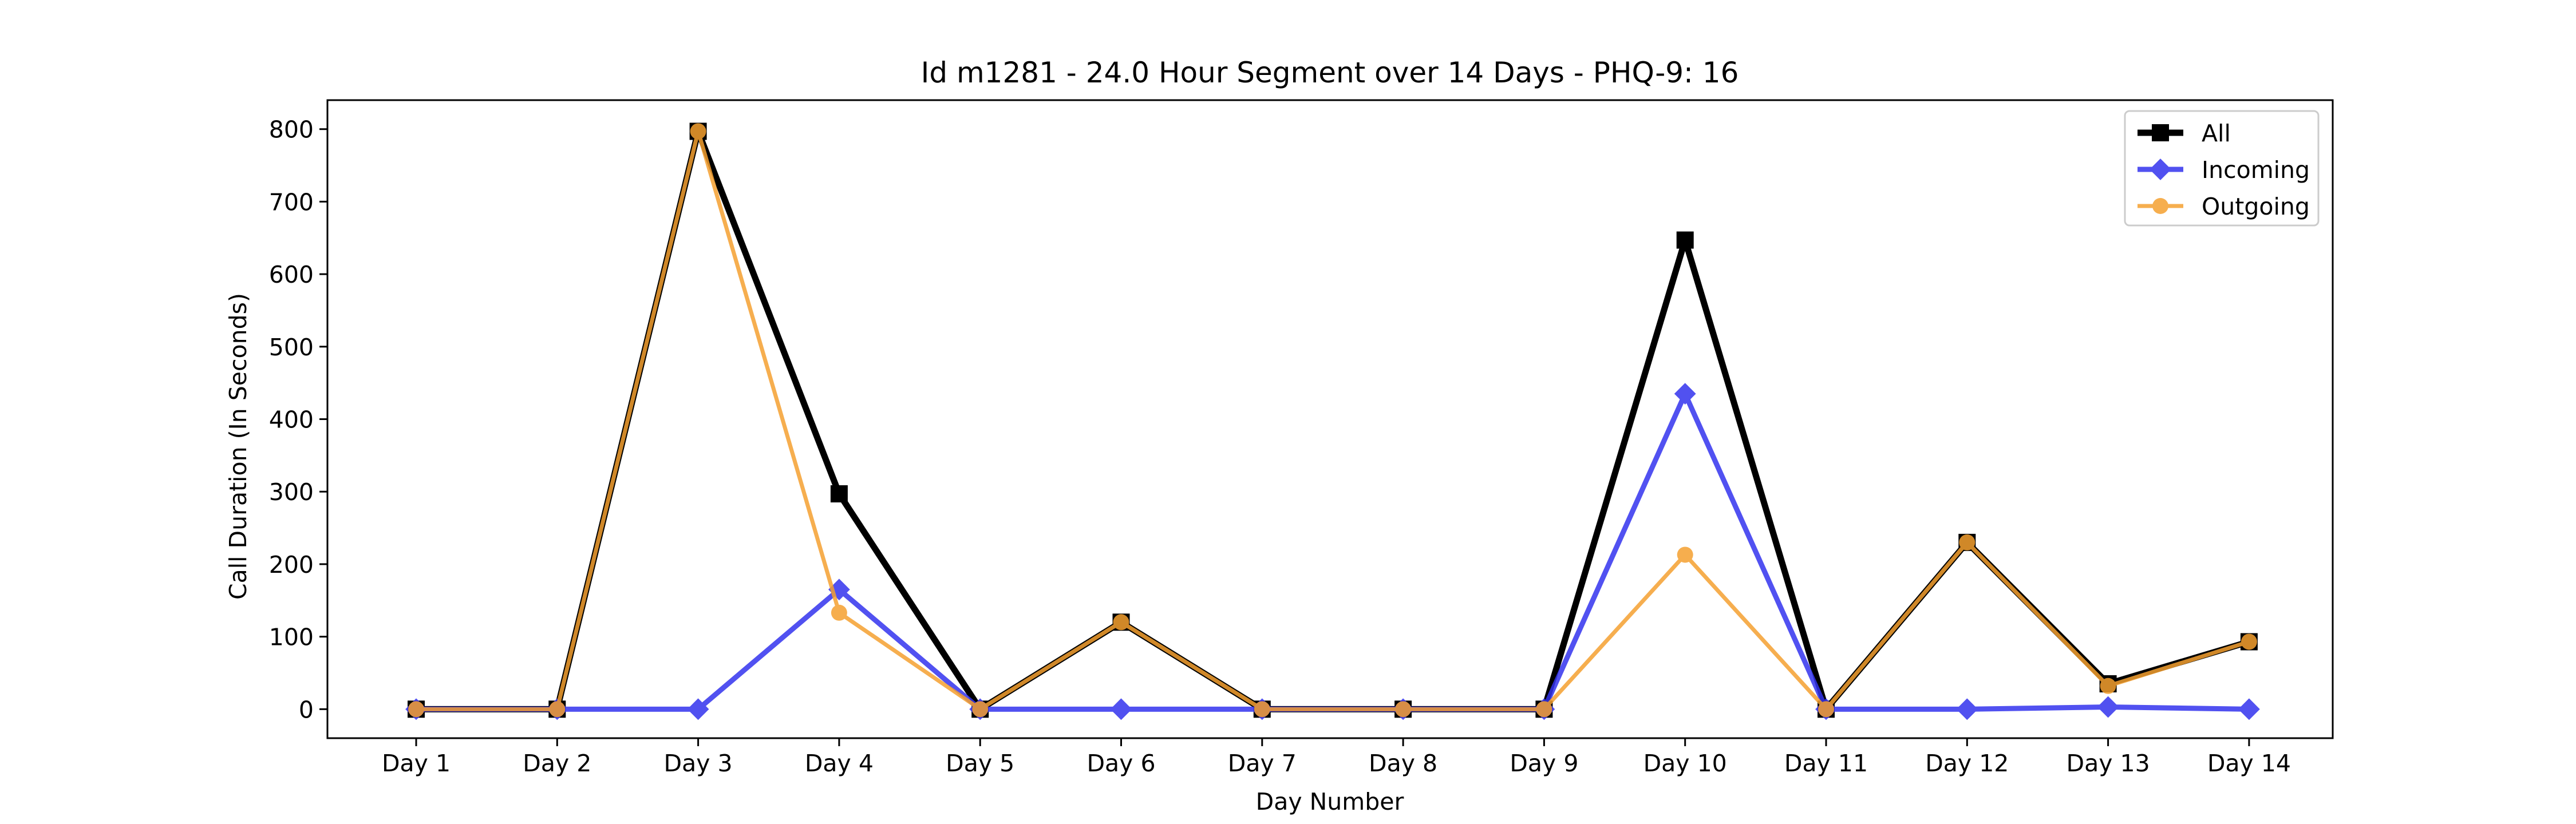 This screenshot has height=824, width=2576. What do you see at coordinates (2216, 133) in the screenshot?
I see `legend-label: All` at bounding box center [2216, 133].